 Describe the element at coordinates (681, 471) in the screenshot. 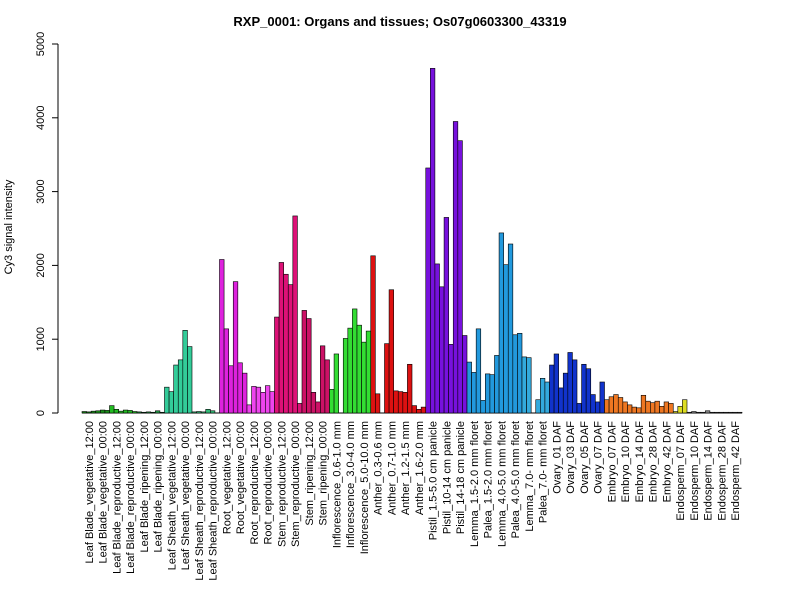

I see `category-label: Endosperm_07 DAF` at that location.